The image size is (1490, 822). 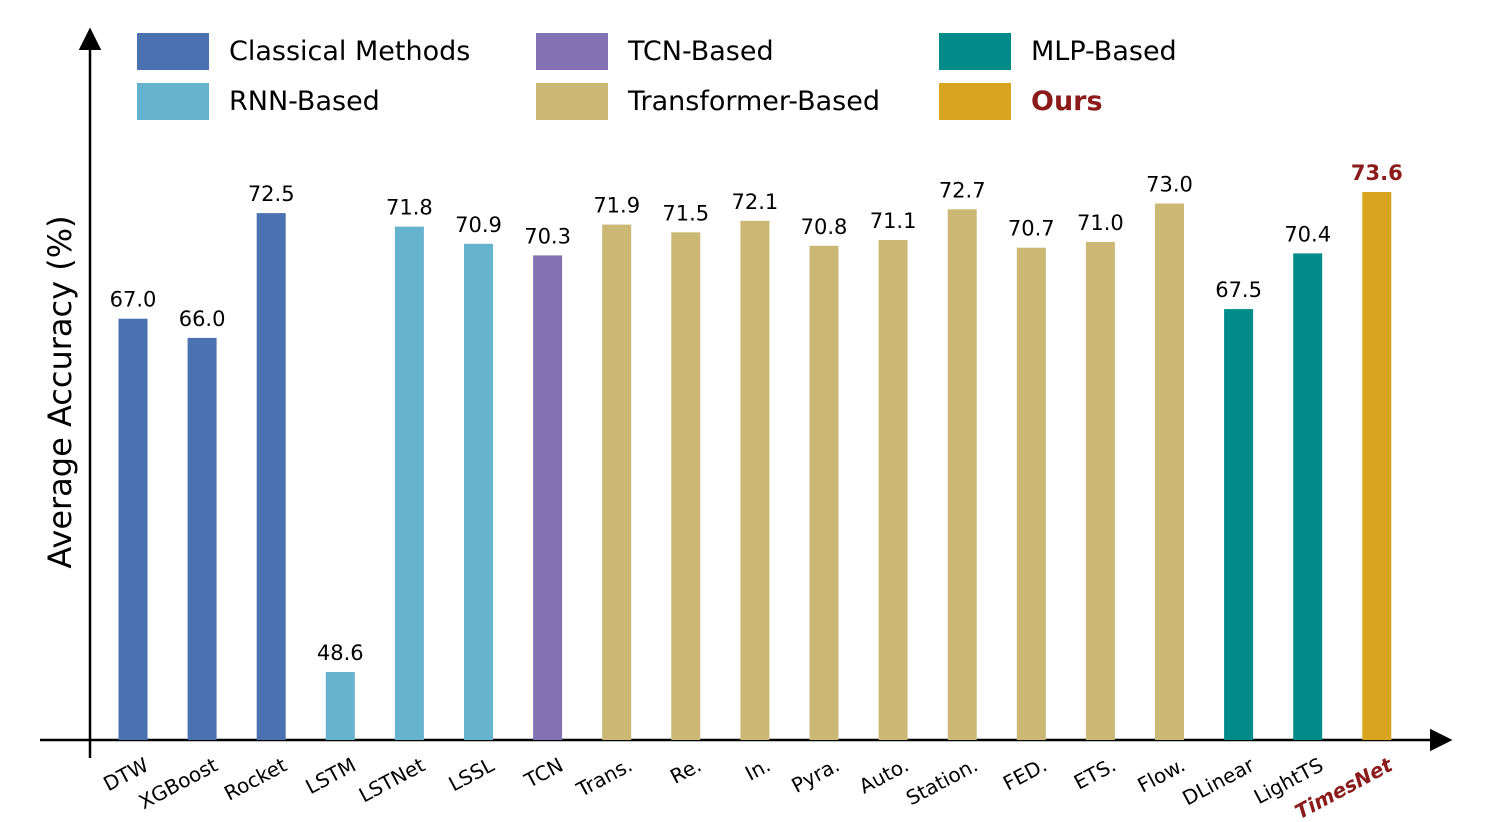 I want to click on data-label-station: 72.7, so click(x=962, y=190).